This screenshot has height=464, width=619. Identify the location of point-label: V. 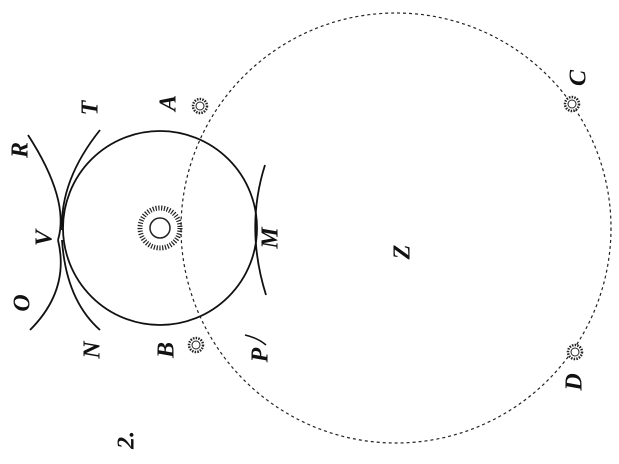
(45, 237).